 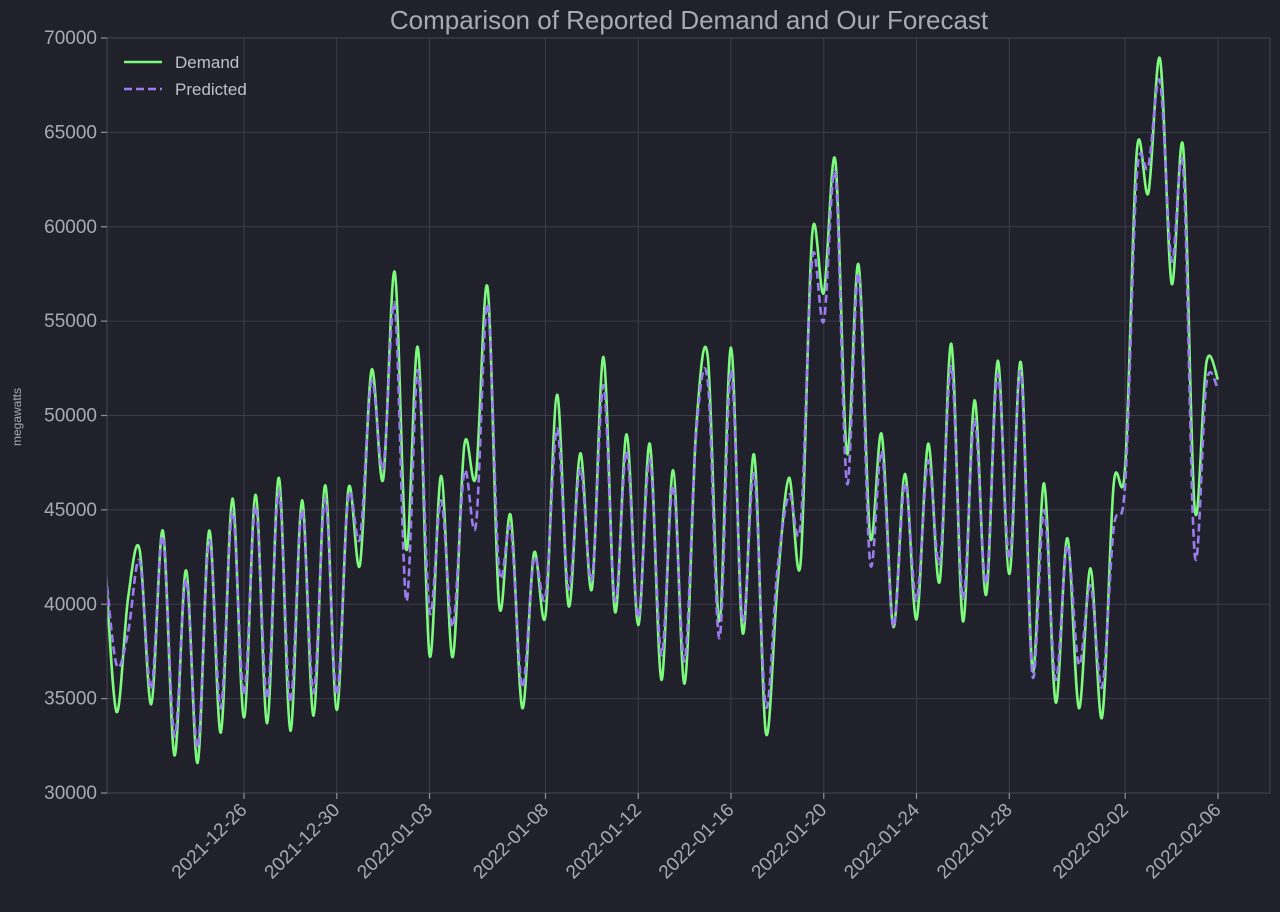 What do you see at coordinates (70, 604) in the screenshot?
I see `y-tick-label: 40000` at bounding box center [70, 604].